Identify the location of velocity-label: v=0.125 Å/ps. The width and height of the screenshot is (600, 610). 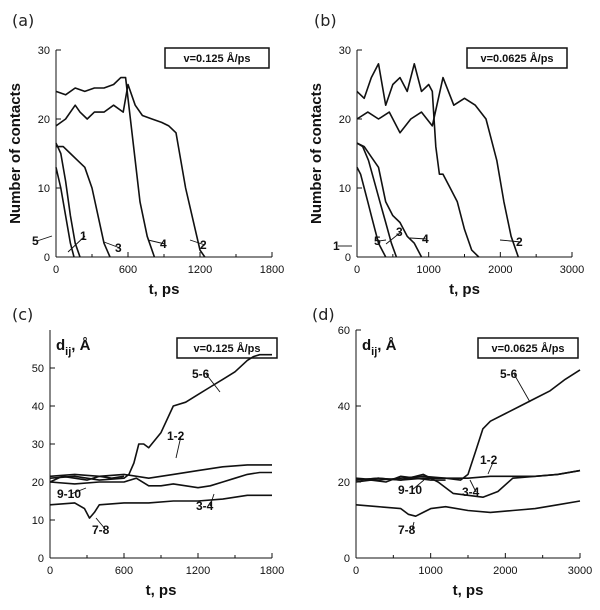
(227, 348).